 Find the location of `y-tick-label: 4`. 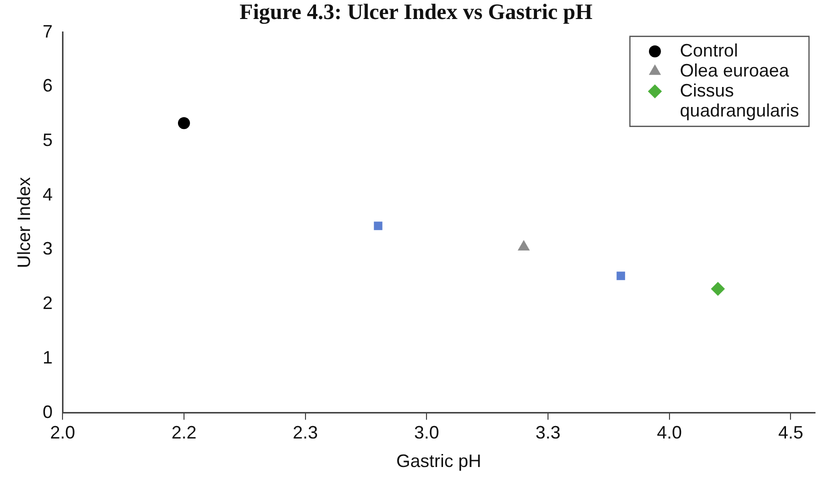

y-tick-label: 4 is located at coordinates (47, 194).